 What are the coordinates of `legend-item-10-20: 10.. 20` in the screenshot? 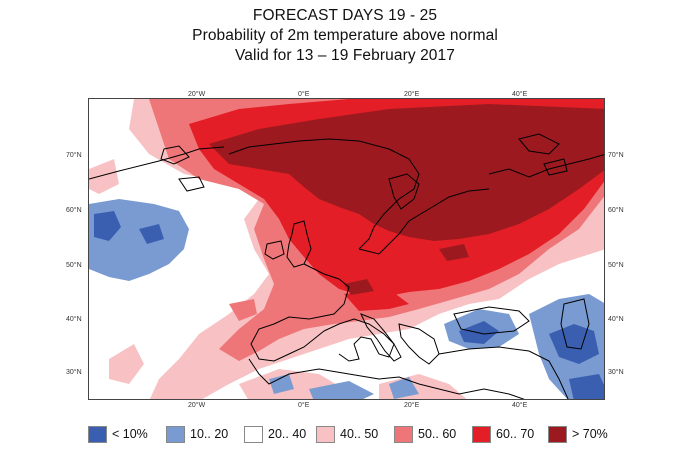 It's located at (197, 434).